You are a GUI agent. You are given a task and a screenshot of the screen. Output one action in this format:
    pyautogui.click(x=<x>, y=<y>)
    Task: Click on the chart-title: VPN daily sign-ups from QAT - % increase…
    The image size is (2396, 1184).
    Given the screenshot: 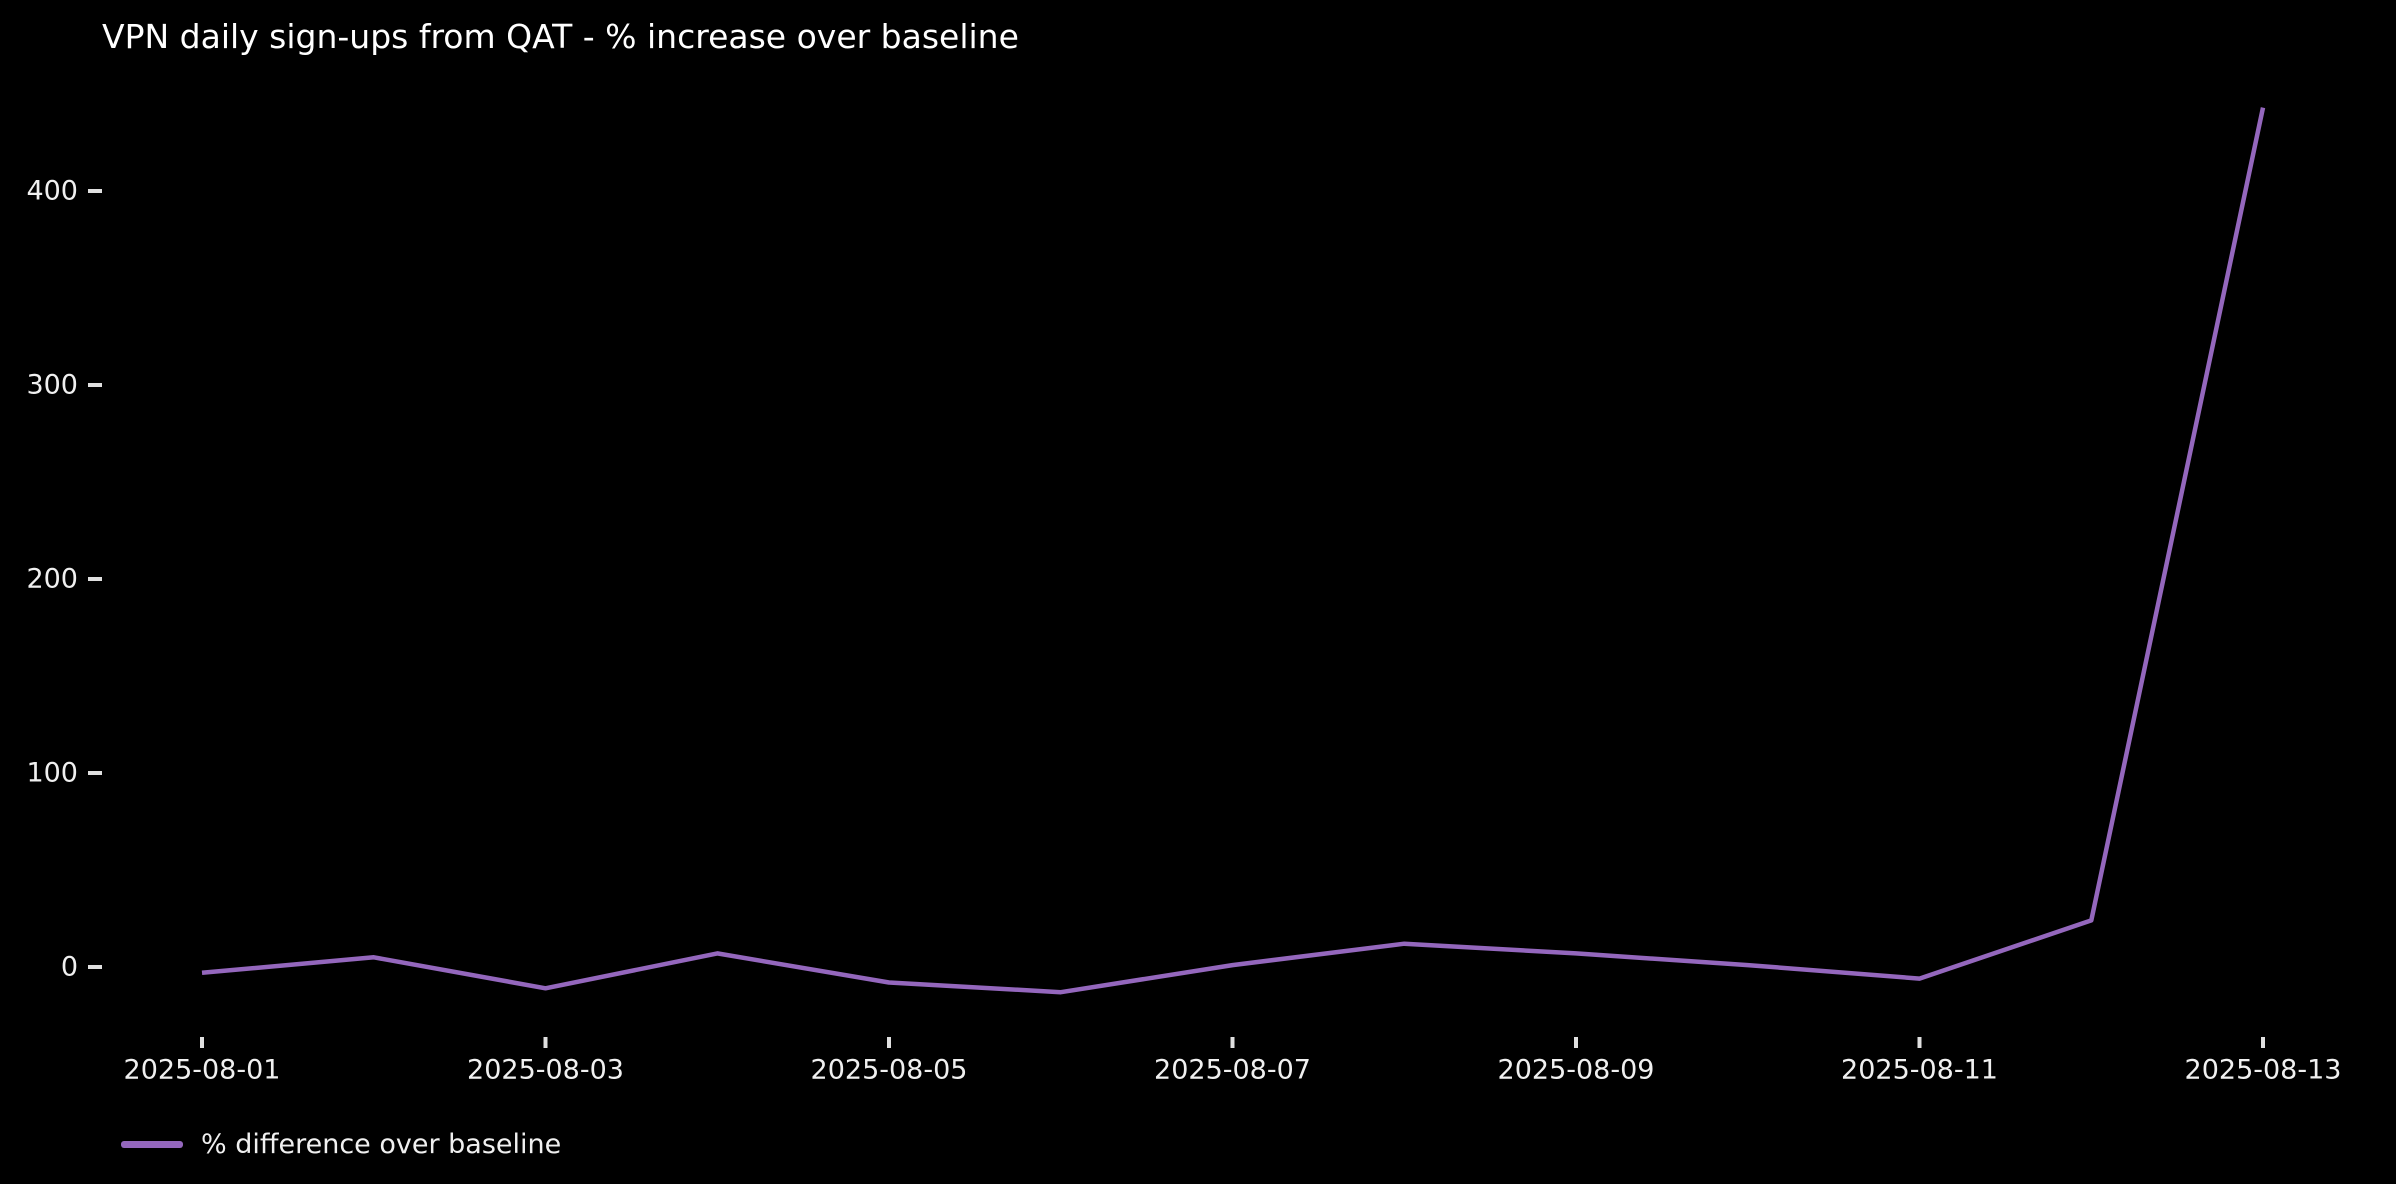 What is the action you would take?
    pyautogui.click(x=560, y=36)
    